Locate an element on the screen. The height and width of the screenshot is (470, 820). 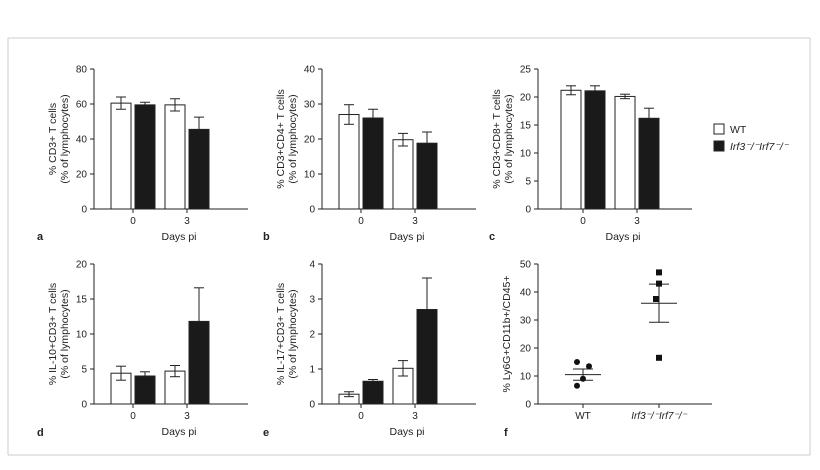
y-tick-label: 60 is located at coordinates (82, 105).